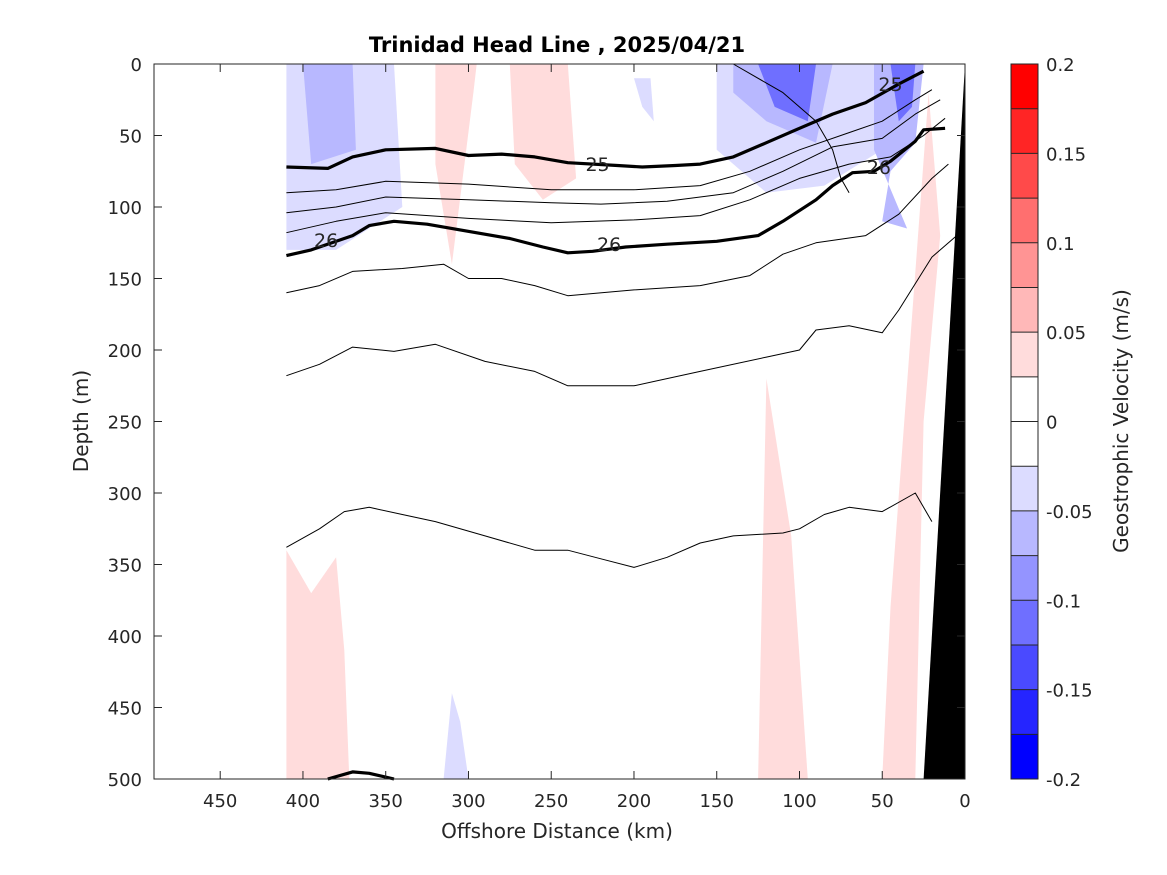  I want to click on colorbar-tick-label: 0.1, so click(1060, 244).